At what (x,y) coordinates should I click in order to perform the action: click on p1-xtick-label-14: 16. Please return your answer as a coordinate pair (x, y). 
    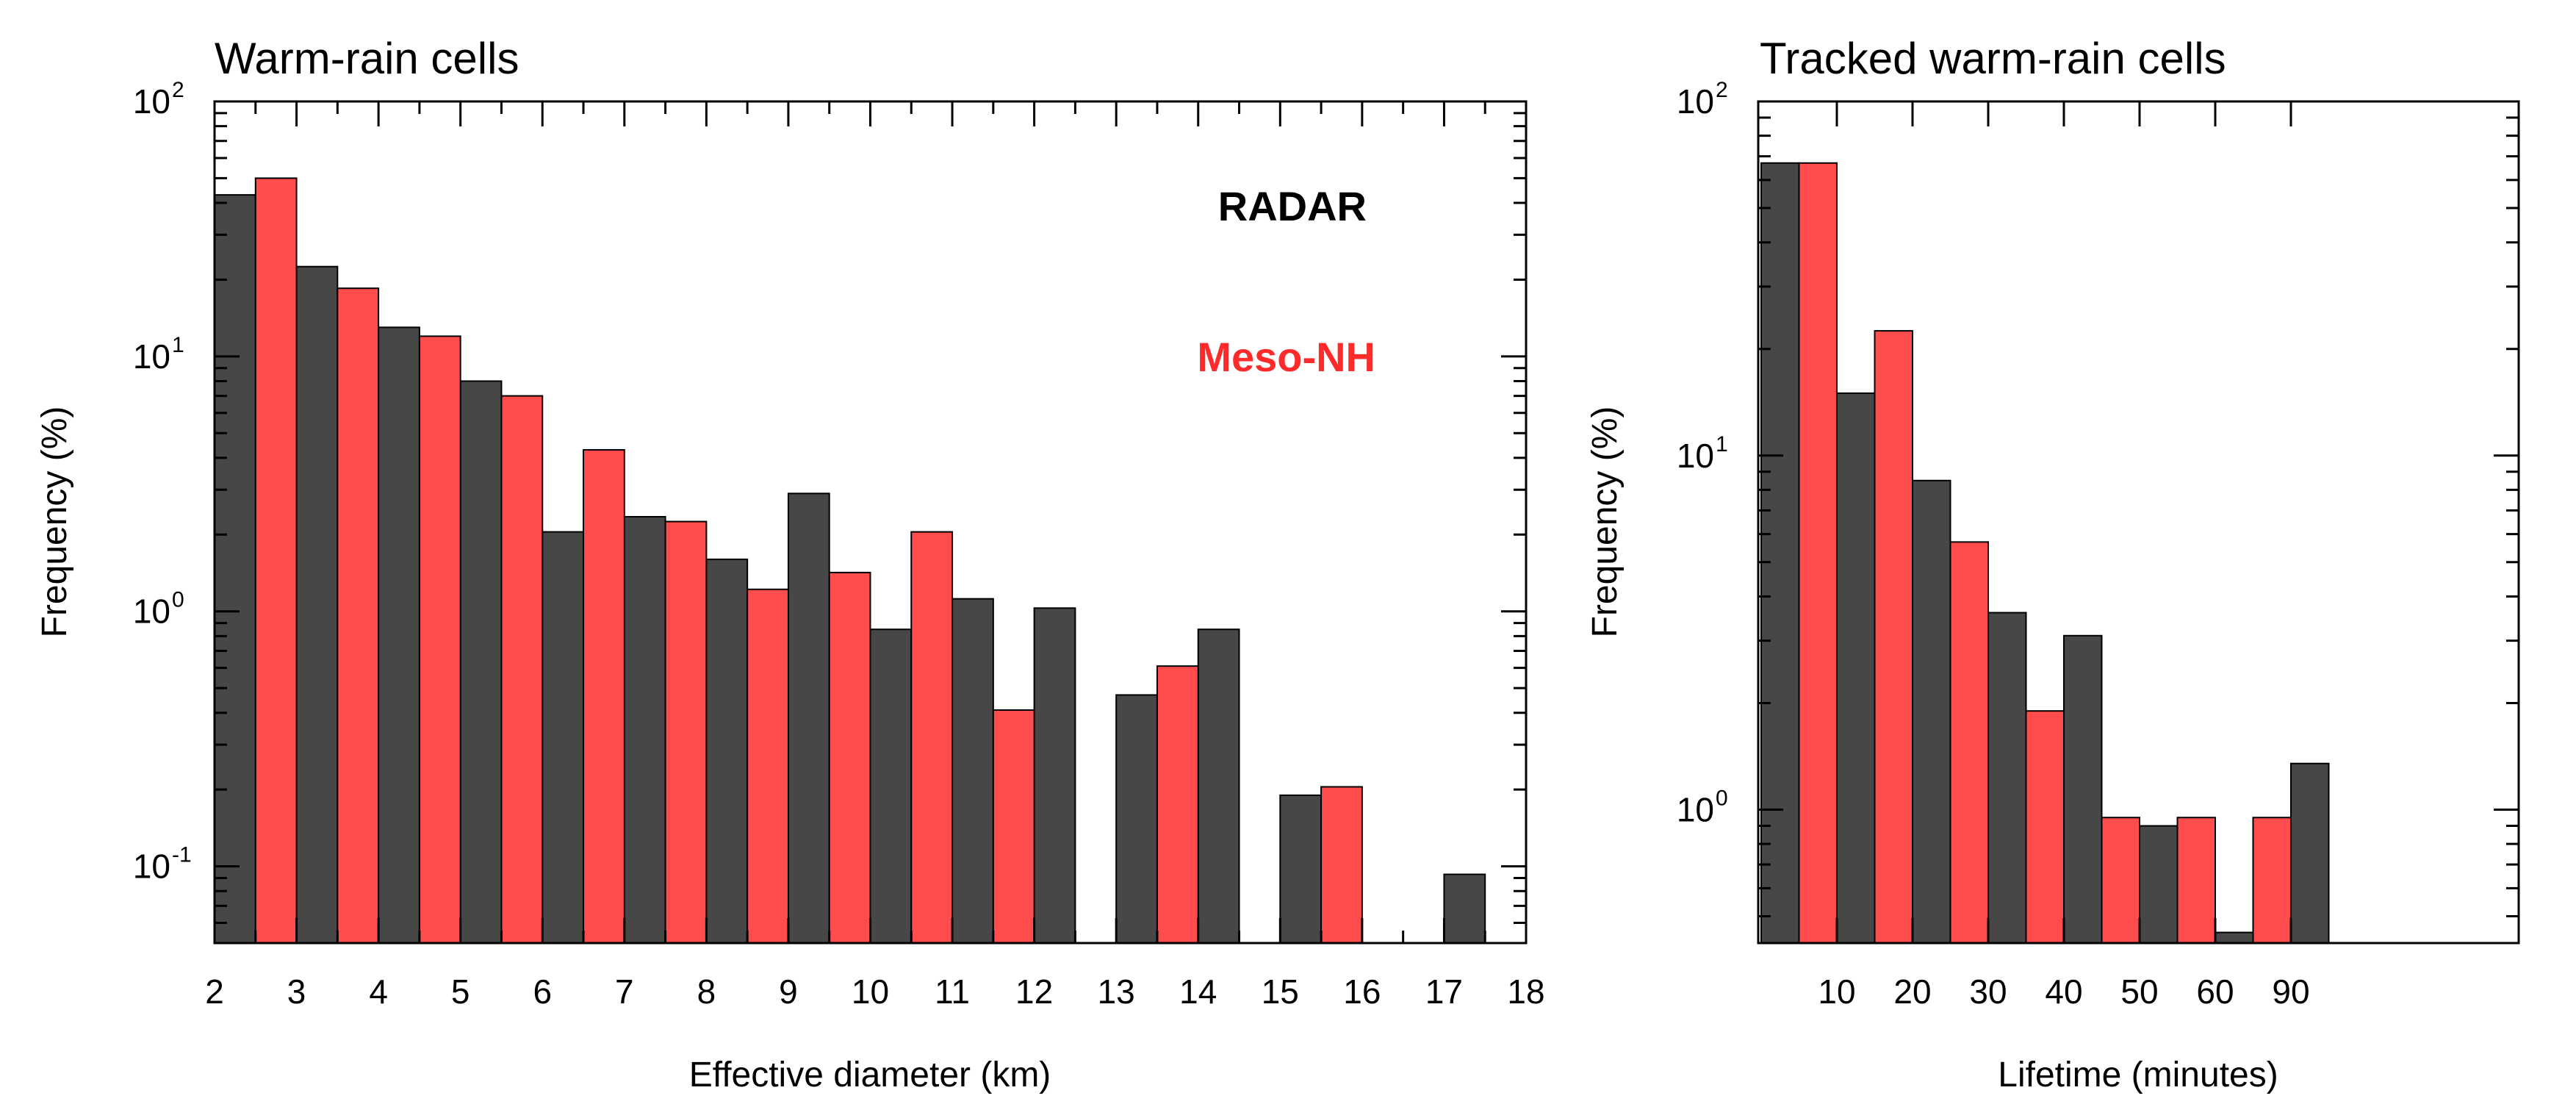
    Looking at the image, I should click on (1362, 992).